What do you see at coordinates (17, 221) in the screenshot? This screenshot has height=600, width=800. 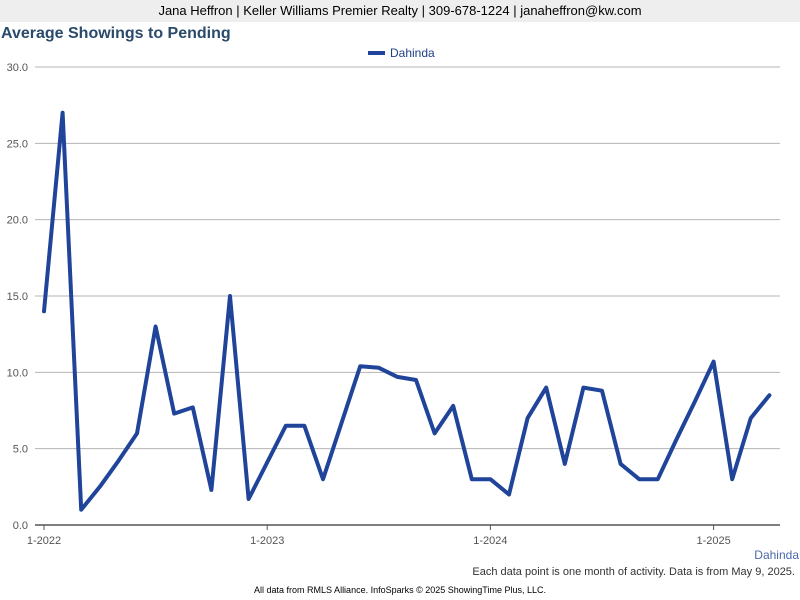 I see `y-tick-label: 20.0` at bounding box center [17, 221].